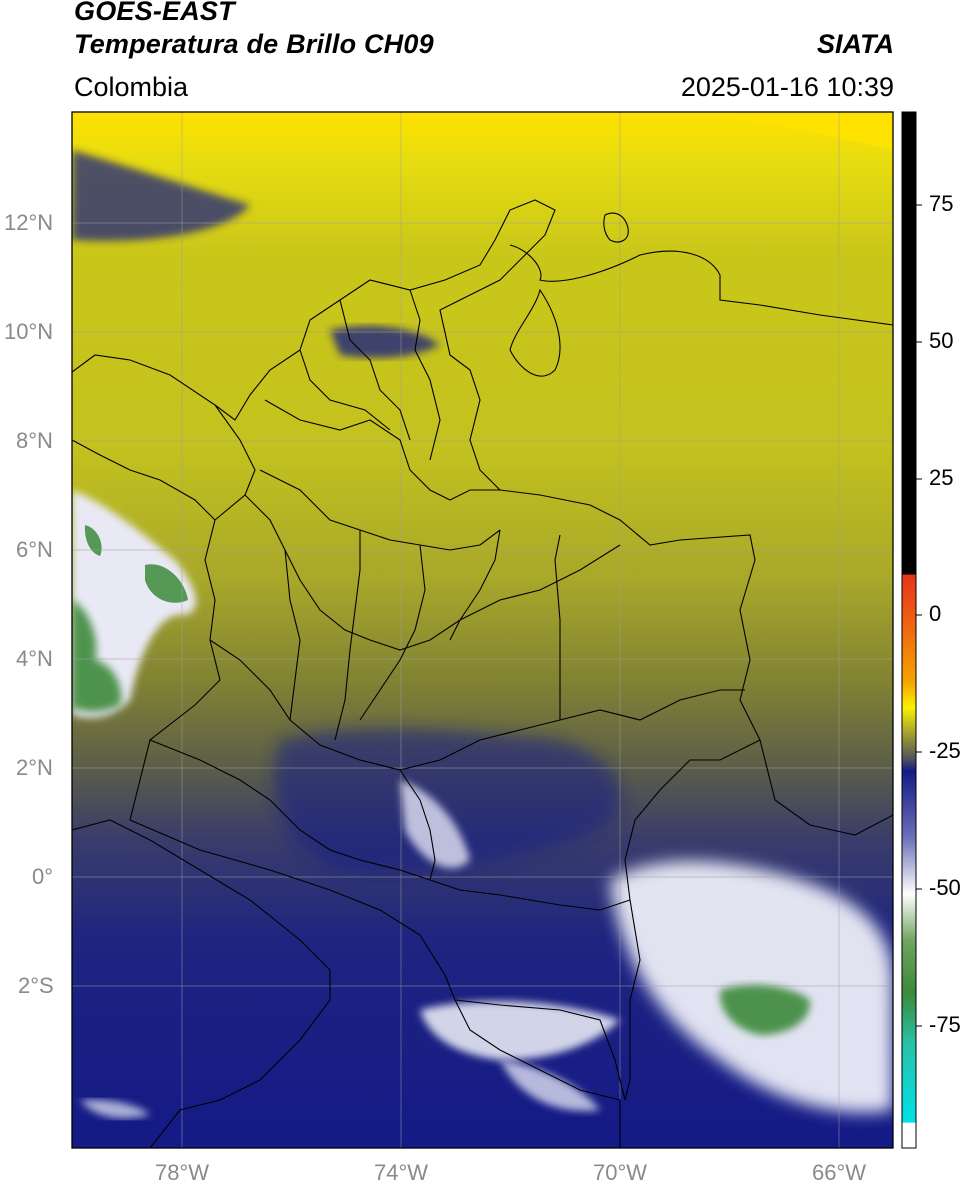  Describe the element at coordinates (29, 331) in the screenshot. I see `lat-label-10n: 10°N` at that location.